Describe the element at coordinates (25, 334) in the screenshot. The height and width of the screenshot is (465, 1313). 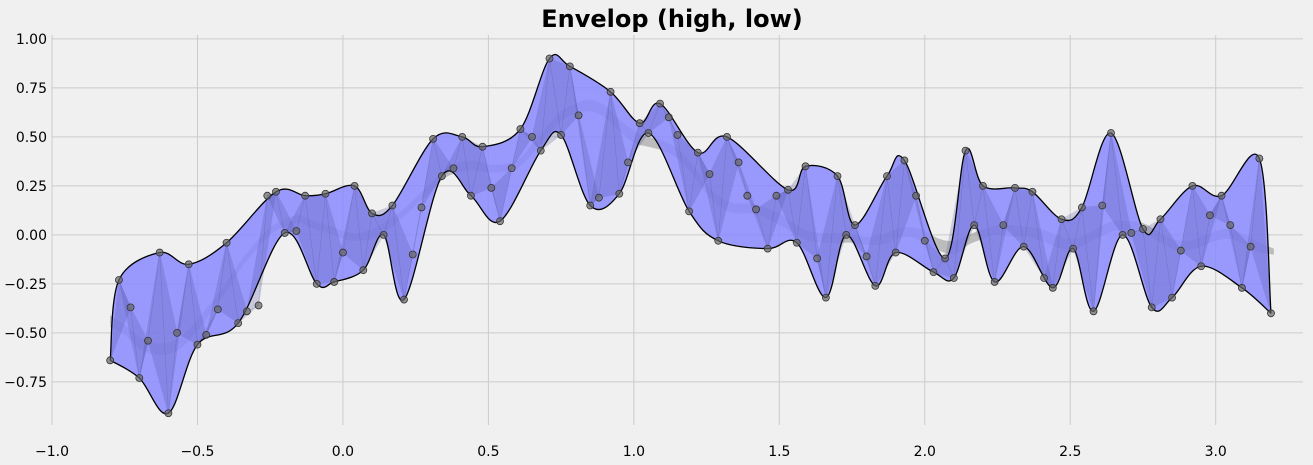
I see `y-tick-label: −0.50` at that location.